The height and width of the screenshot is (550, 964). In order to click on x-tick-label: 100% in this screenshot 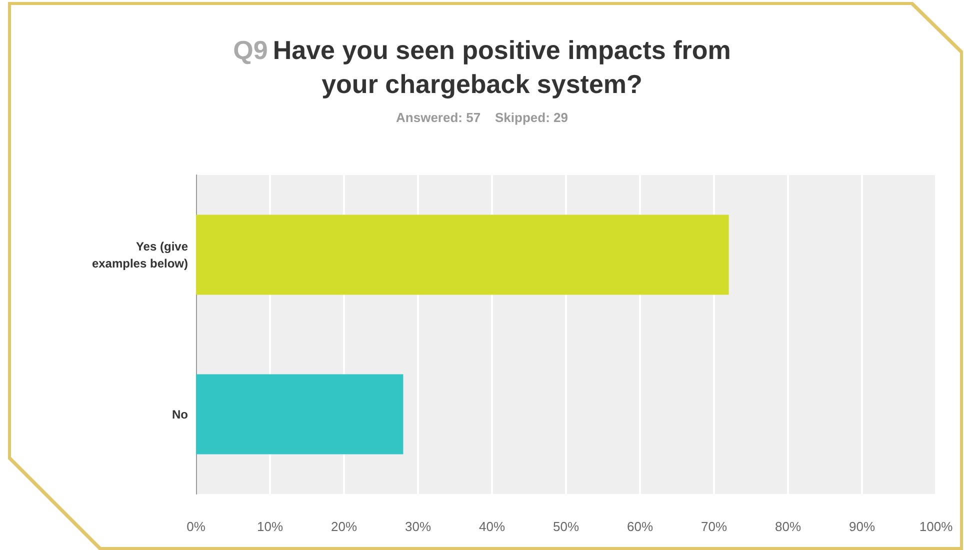, I will do `click(936, 526)`.